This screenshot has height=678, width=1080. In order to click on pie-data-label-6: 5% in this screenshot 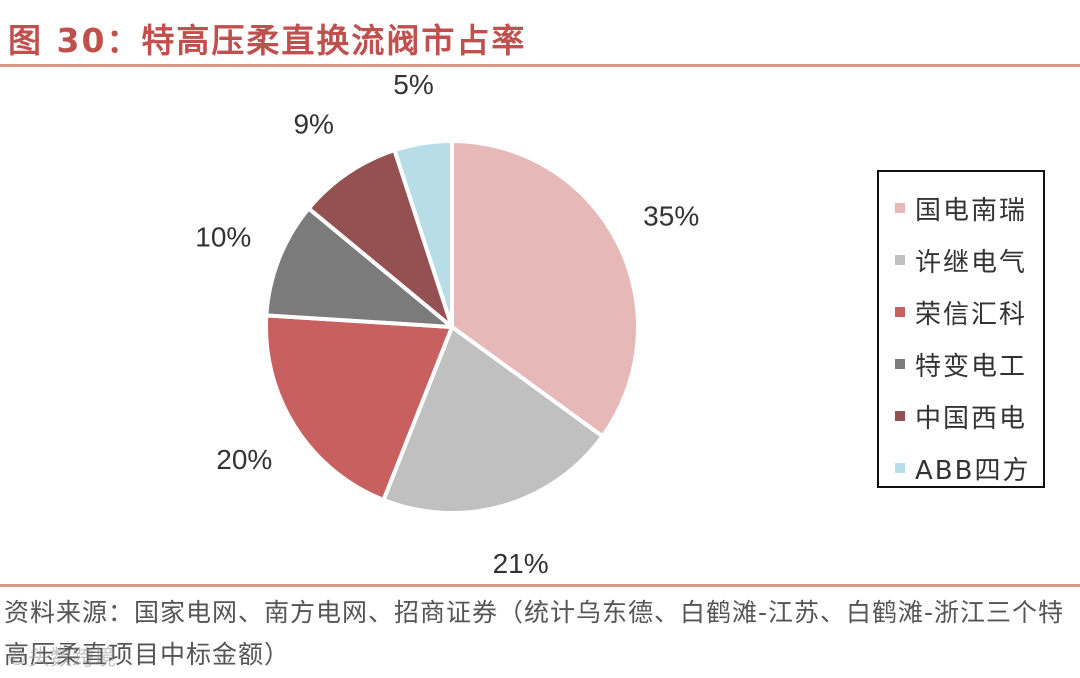, I will do `click(413, 84)`.